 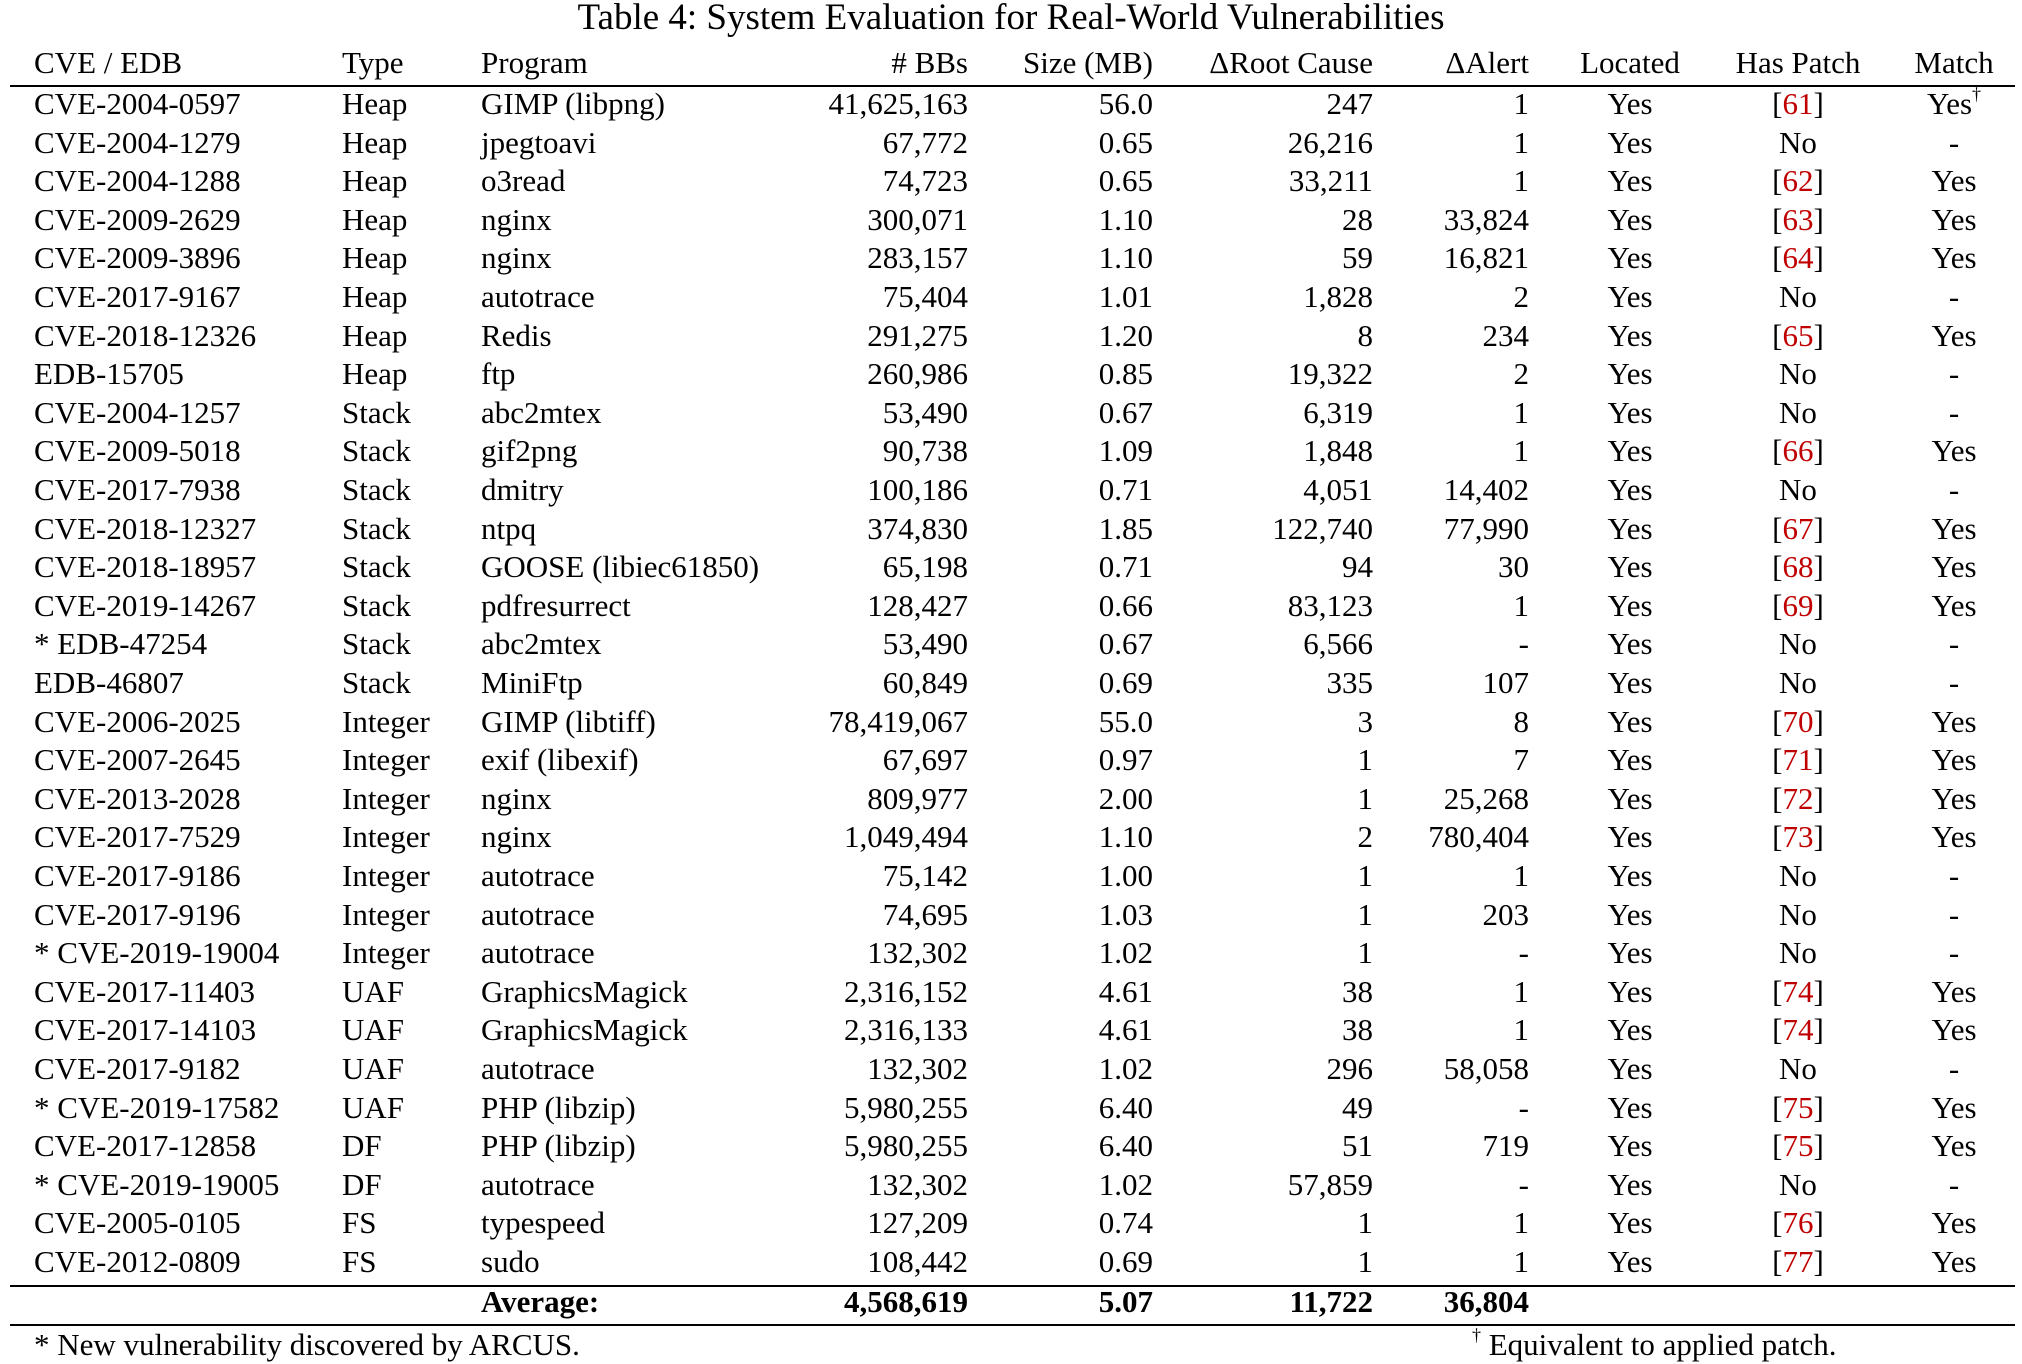 I want to click on cell-has-patch-citation: [64], so click(x=1798, y=258).